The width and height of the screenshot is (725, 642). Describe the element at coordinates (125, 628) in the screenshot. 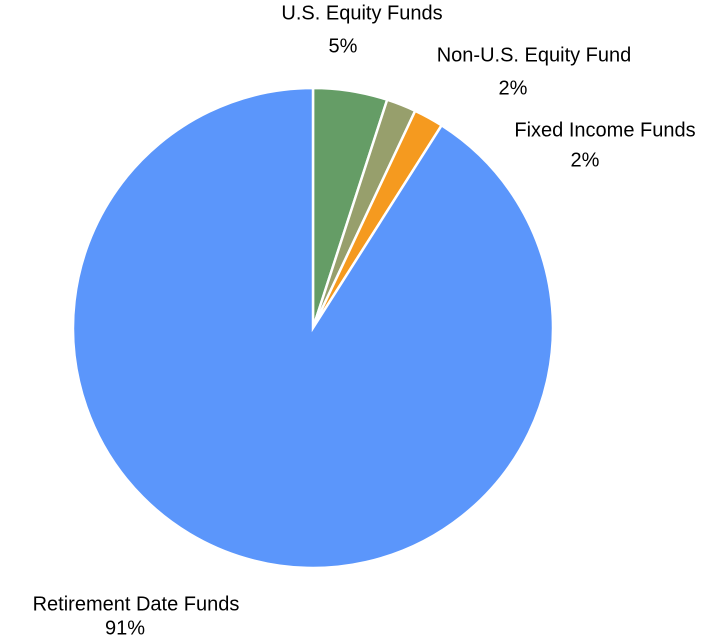

I see `slice-value-label: 91%` at that location.